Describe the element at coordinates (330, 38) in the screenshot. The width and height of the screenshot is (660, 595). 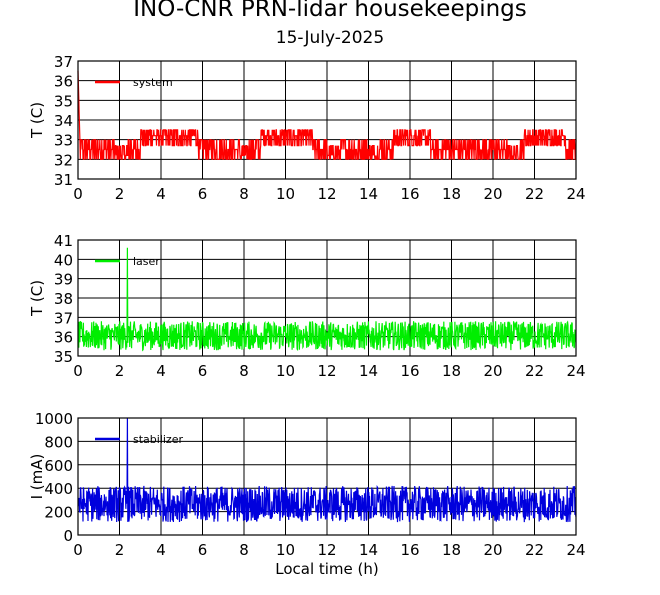
I see `figure-subtitle: 15-July-2025` at that location.